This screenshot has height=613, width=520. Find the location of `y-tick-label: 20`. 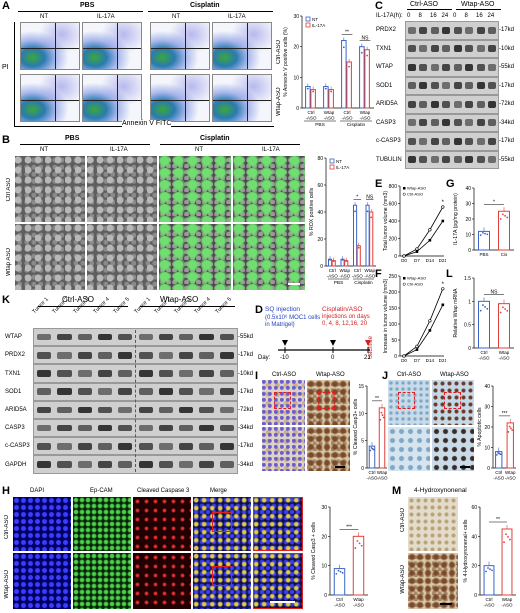

y-tick-label: 20 is located at coordinates (320, 240).